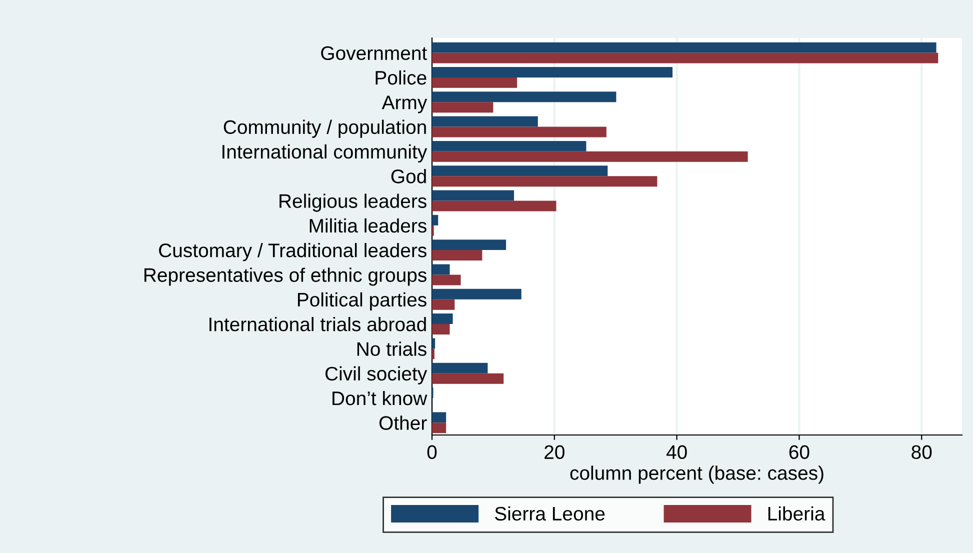 The width and height of the screenshot is (973, 553). Describe the element at coordinates (285, 277) in the screenshot. I see `y-tick-label: Representatives of ethnic groups` at that location.